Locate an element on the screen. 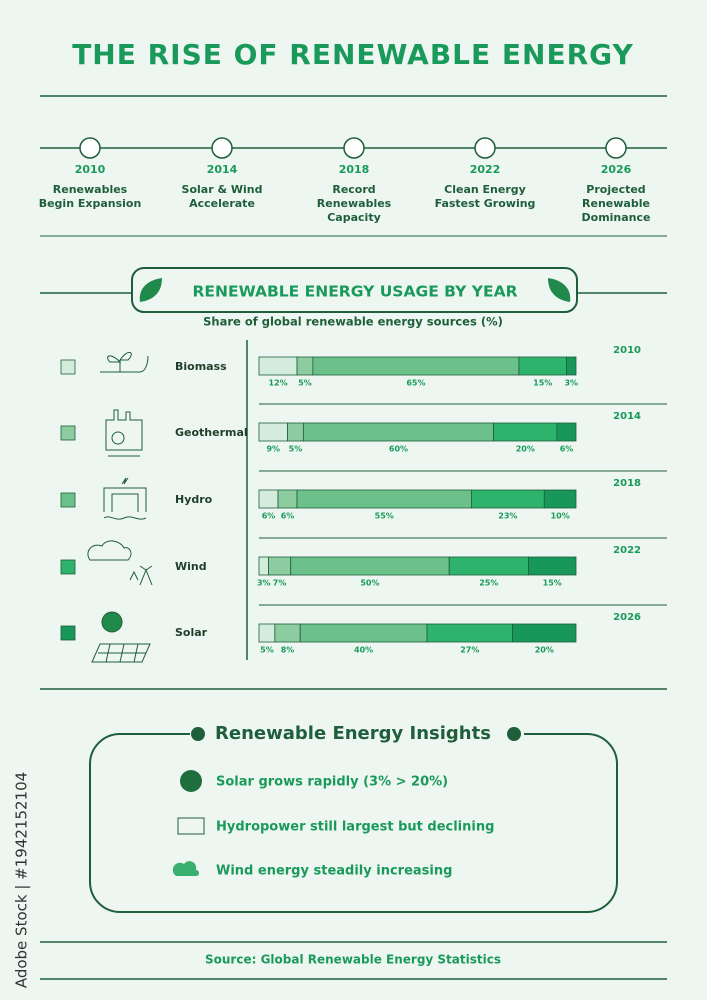  timeline-year: 2018 is located at coordinates (354, 169).